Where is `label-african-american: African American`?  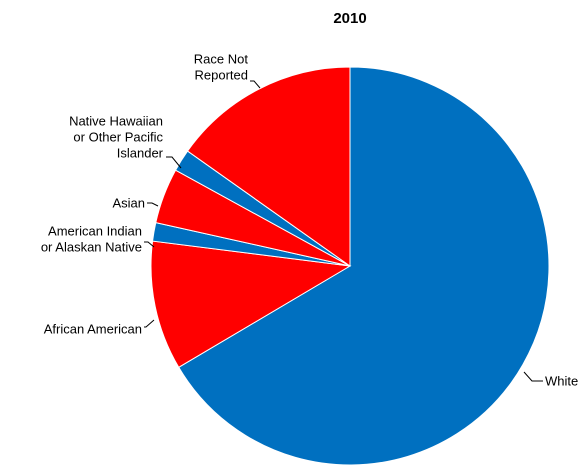
label-african-american: African American is located at coordinates (93, 329).